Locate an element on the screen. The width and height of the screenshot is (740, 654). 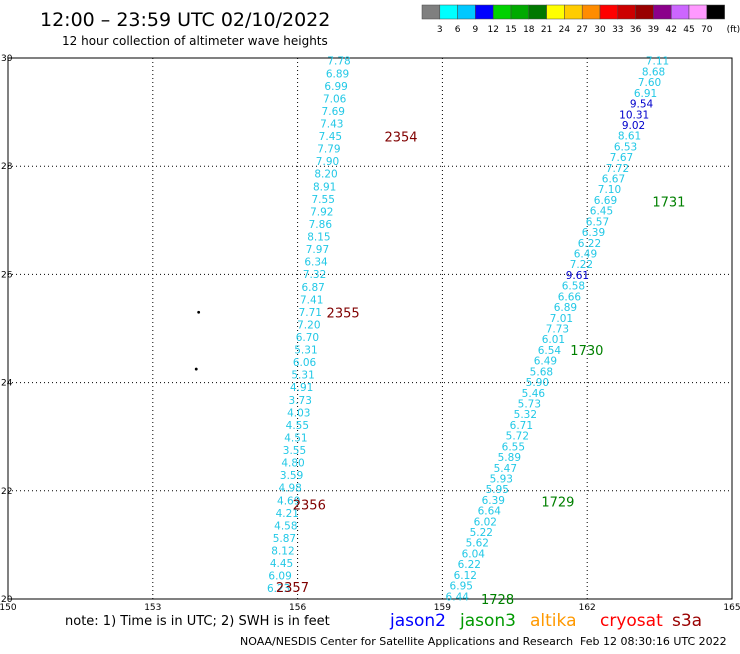
colorbar-label: 42 is located at coordinates (670, 30).